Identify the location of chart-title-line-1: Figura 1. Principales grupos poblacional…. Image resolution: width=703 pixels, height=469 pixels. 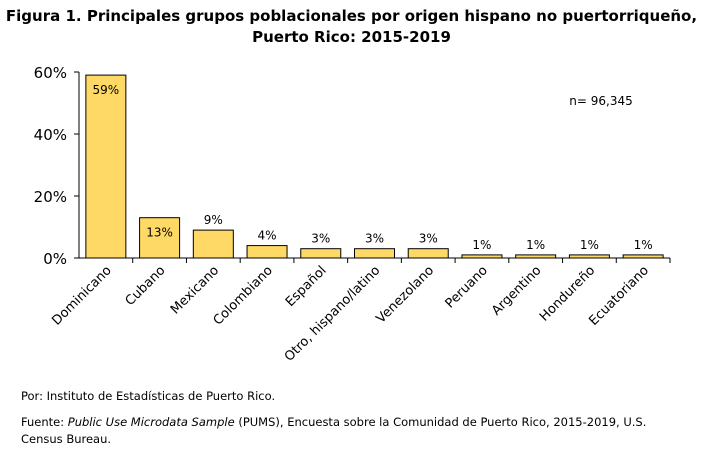
(351, 16).